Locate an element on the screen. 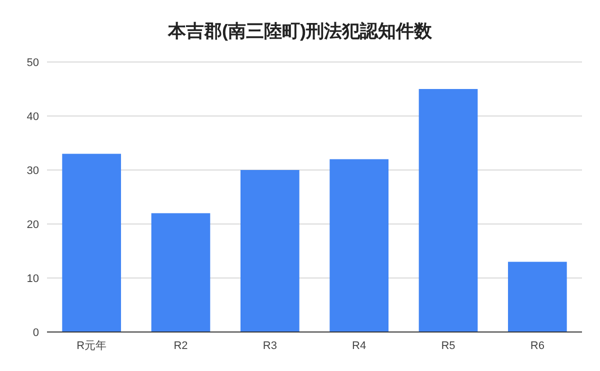 This screenshot has width=600, height=371. x-tick-label: R3 is located at coordinates (269, 346).